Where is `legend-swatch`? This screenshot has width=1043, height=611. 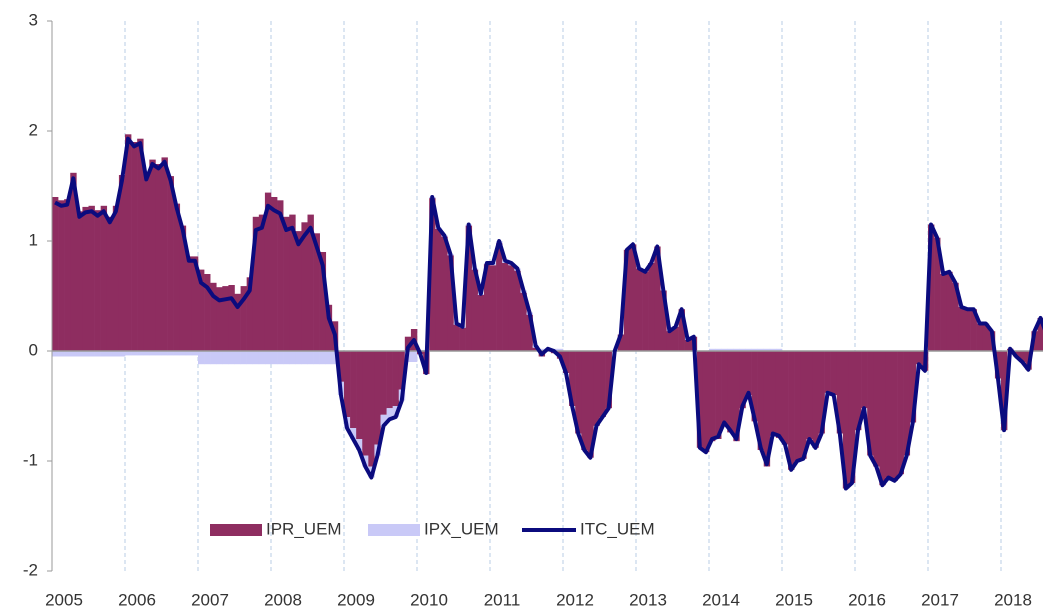 legend-swatch is located at coordinates (236, 530).